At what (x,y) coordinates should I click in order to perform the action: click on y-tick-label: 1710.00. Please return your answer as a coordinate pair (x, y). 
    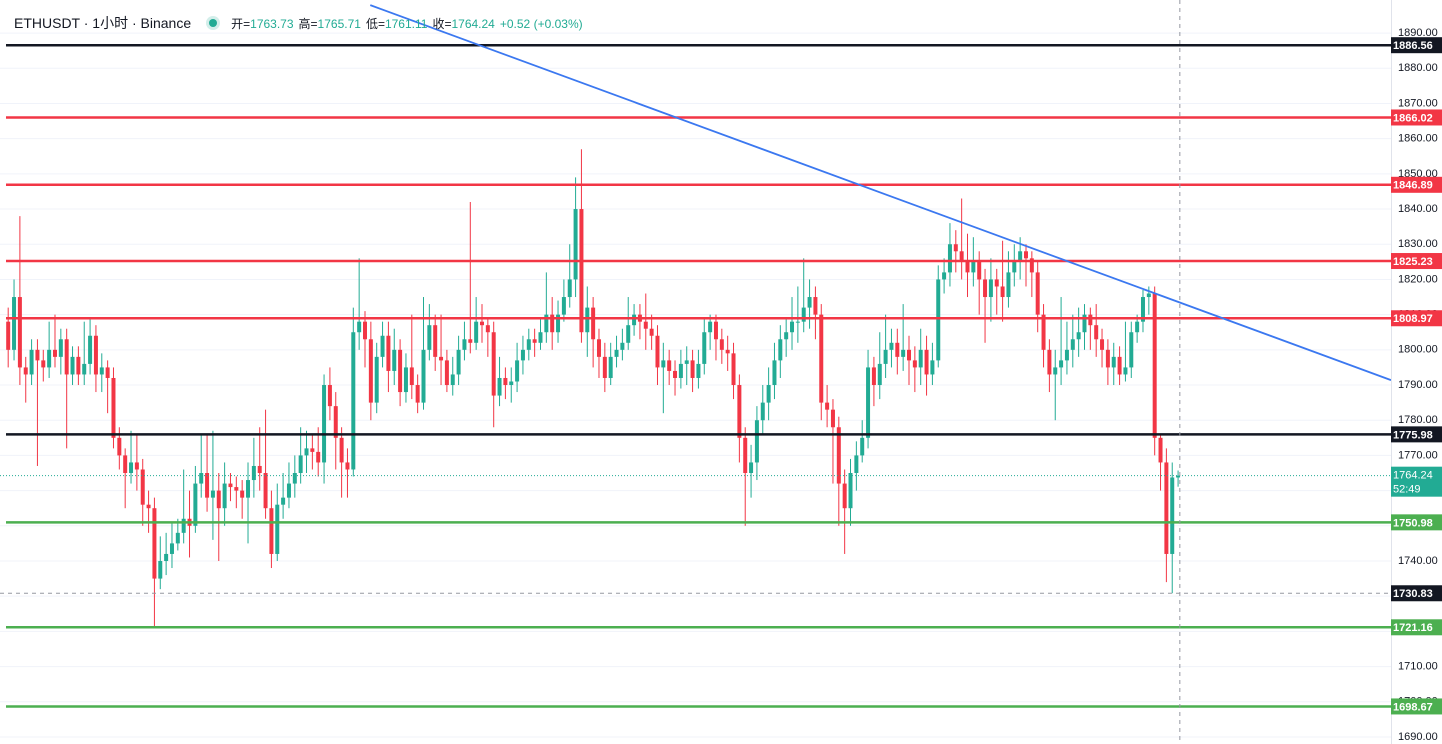
    Looking at the image, I should click on (1418, 666).